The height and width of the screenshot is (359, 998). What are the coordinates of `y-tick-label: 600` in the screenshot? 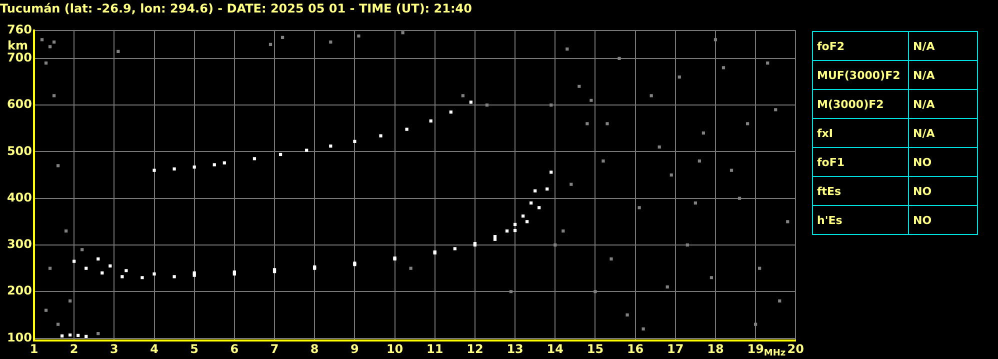 It's located at (19, 104).